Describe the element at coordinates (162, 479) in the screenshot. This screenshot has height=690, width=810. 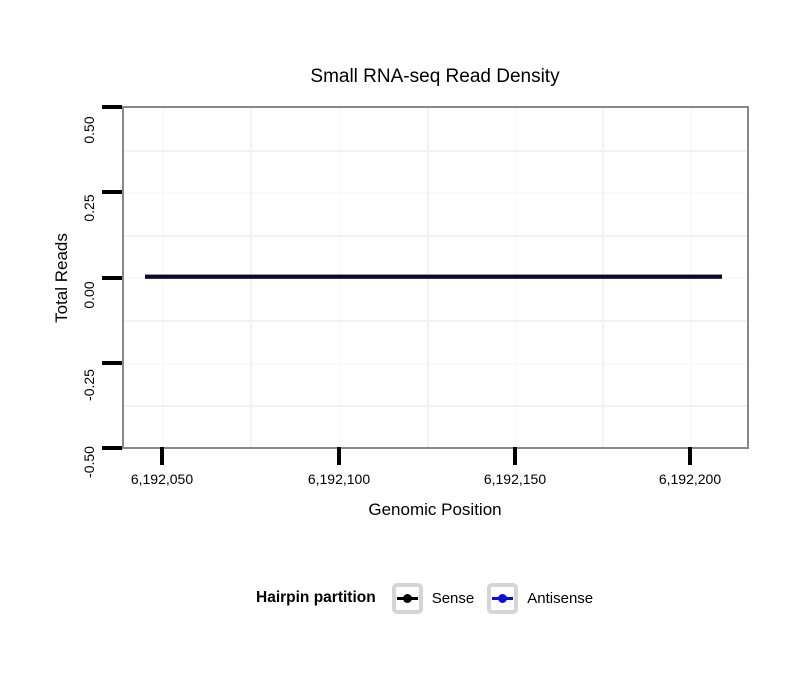
I see `x-tick-label: 6,192,050` at that location.